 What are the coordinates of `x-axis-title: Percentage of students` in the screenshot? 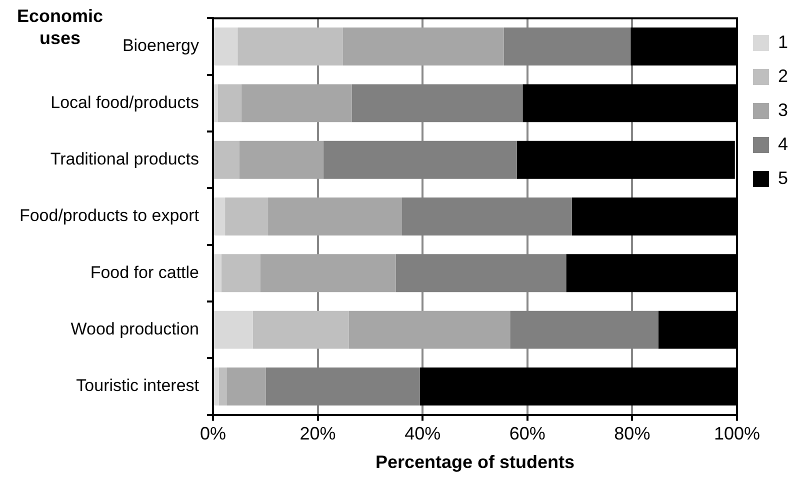 It's located at (475, 462).